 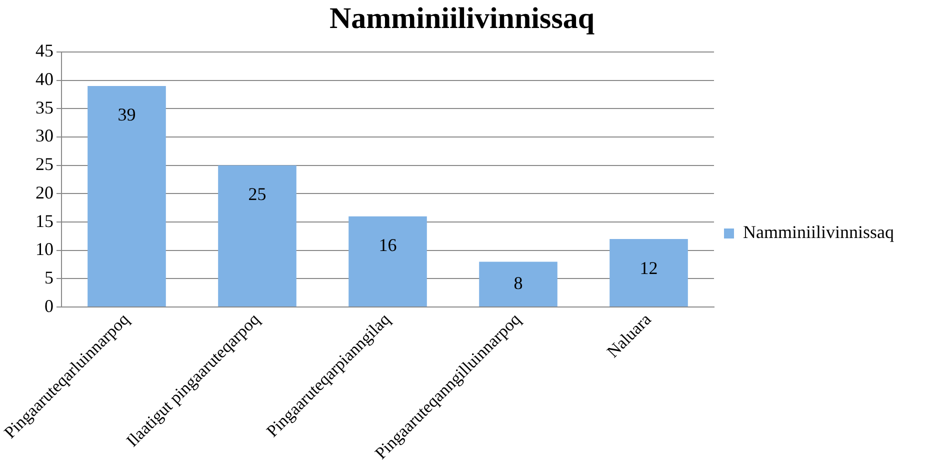 What do you see at coordinates (257, 194) in the screenshot?
I see `data-label: 25` at bounding box center [257, 194].